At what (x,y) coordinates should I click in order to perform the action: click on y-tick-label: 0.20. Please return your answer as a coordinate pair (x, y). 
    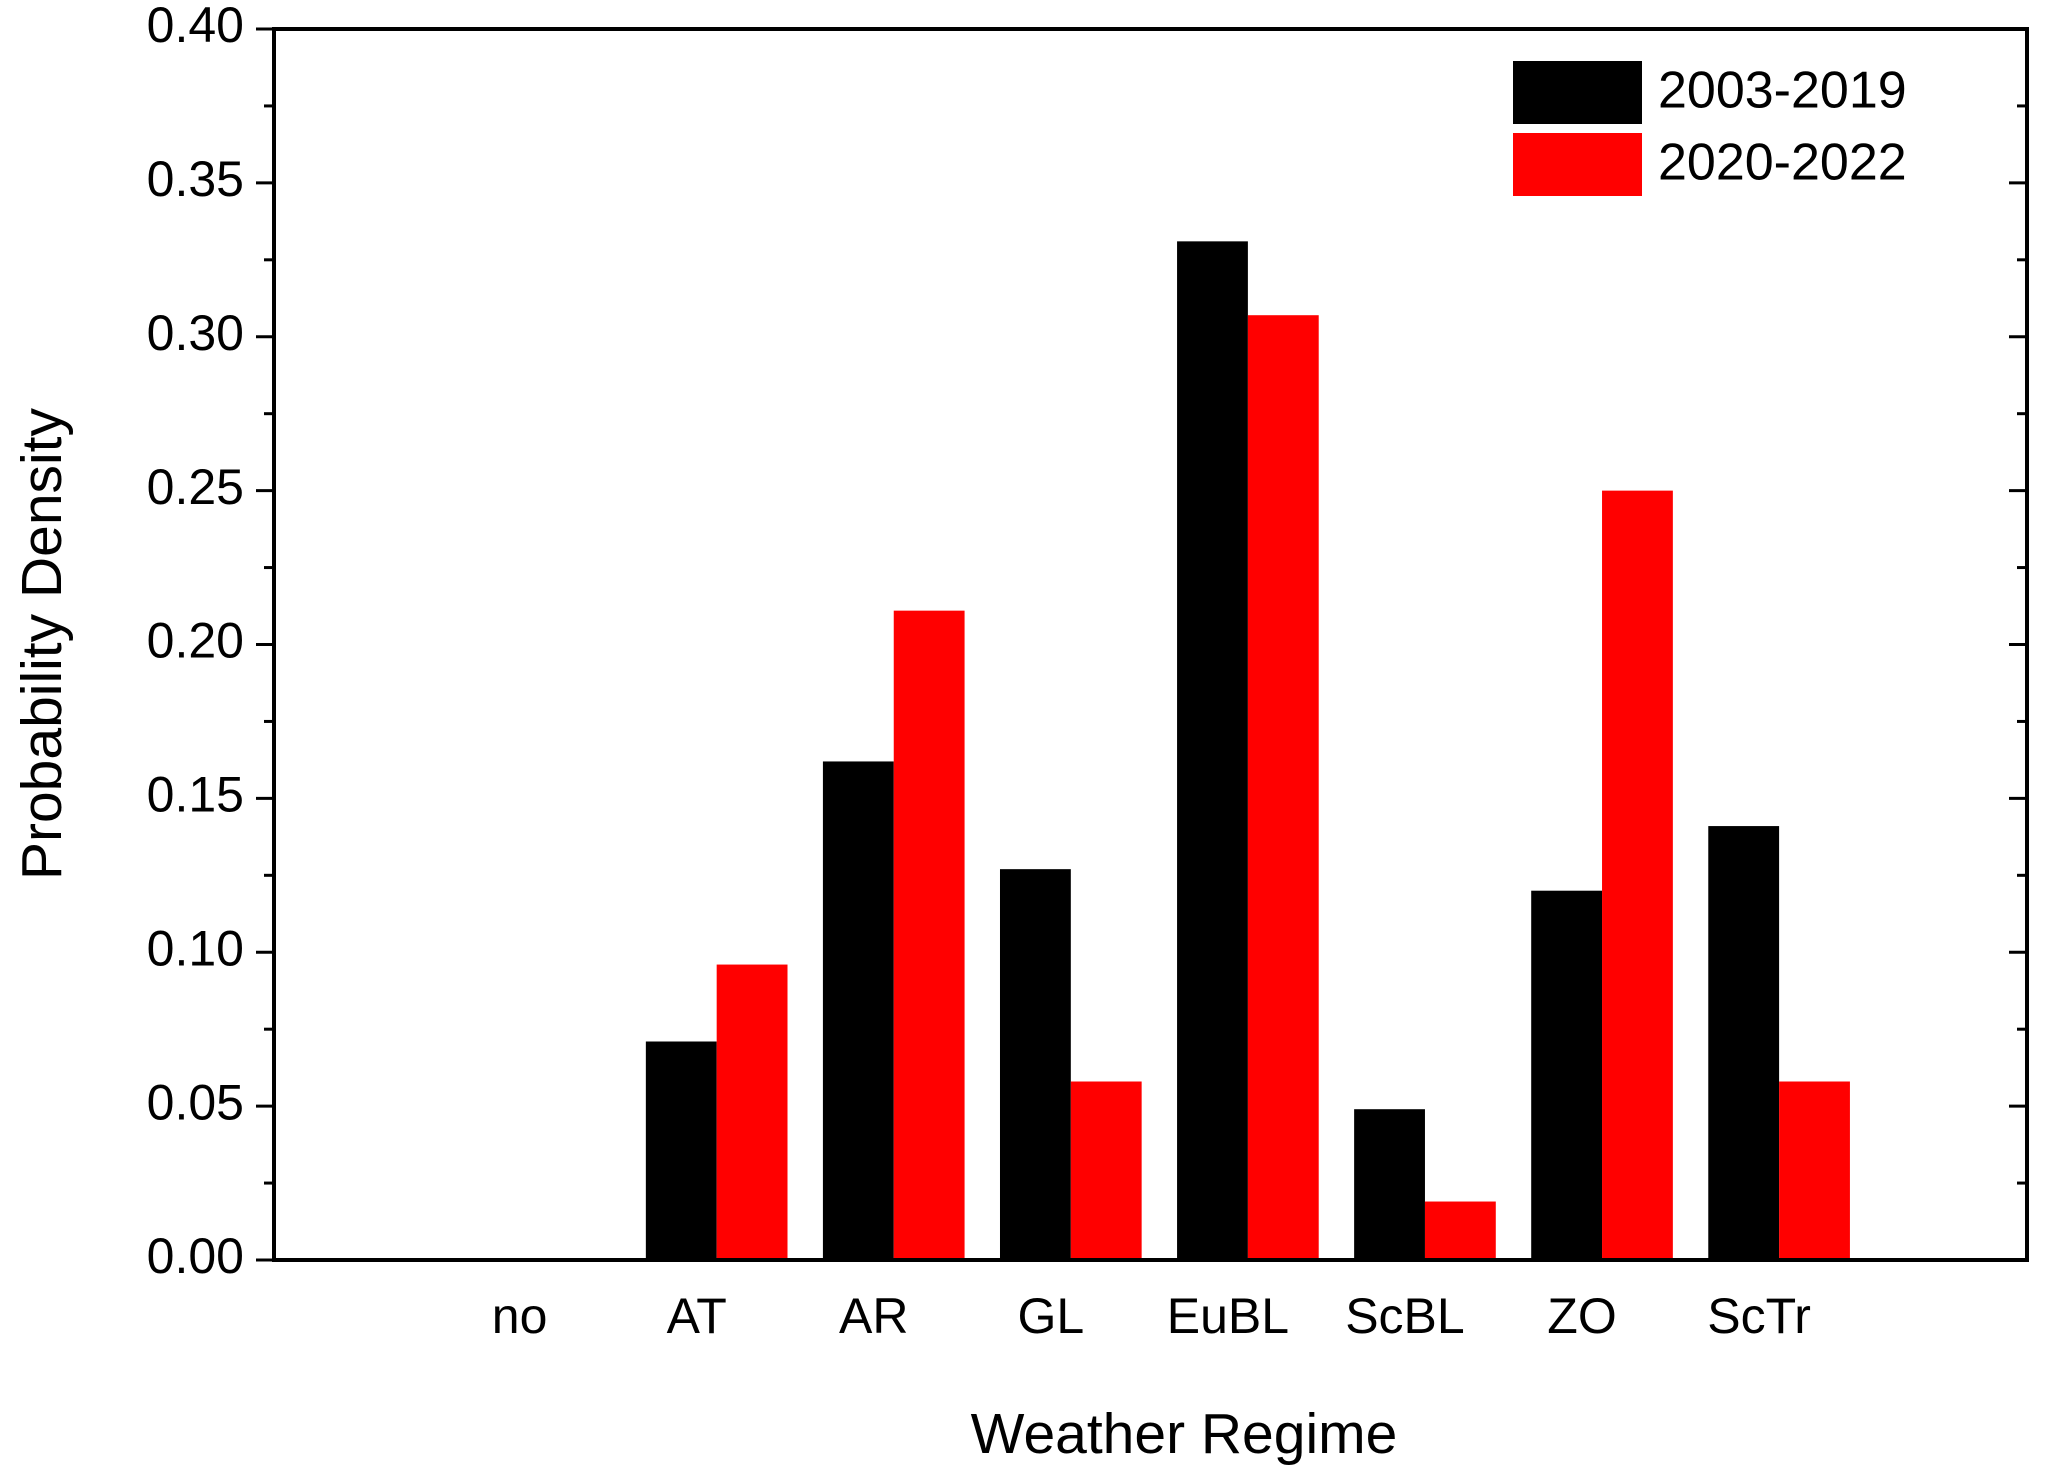
    Looking at the image, I should click on (195, 641).